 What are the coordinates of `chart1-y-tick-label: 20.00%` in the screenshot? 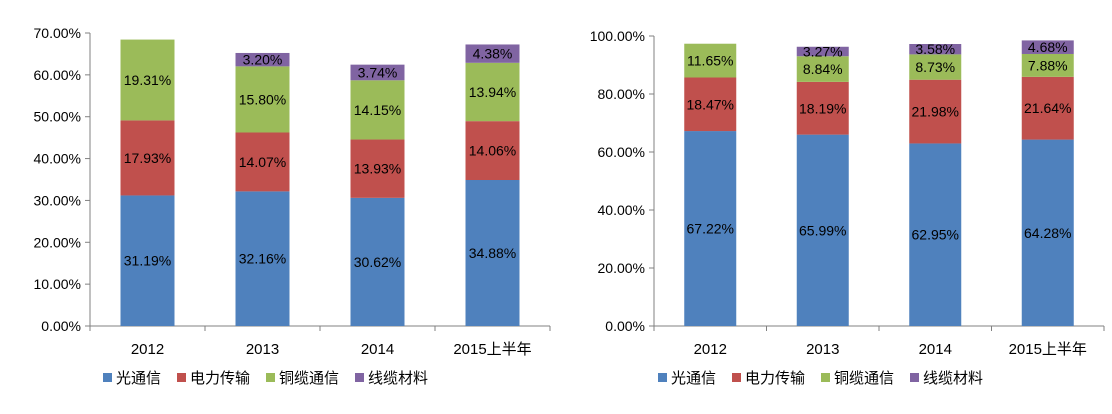 It's located at (57, 242).